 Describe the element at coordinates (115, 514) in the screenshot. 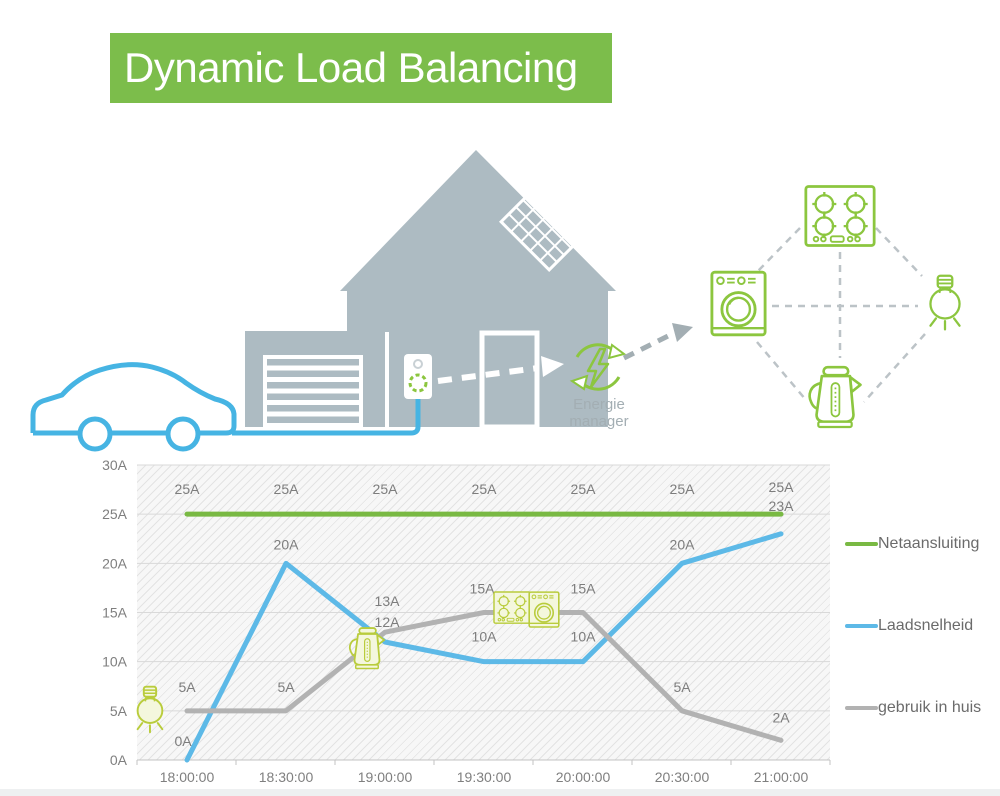

I see `y-axis-label: 25A` at that location.